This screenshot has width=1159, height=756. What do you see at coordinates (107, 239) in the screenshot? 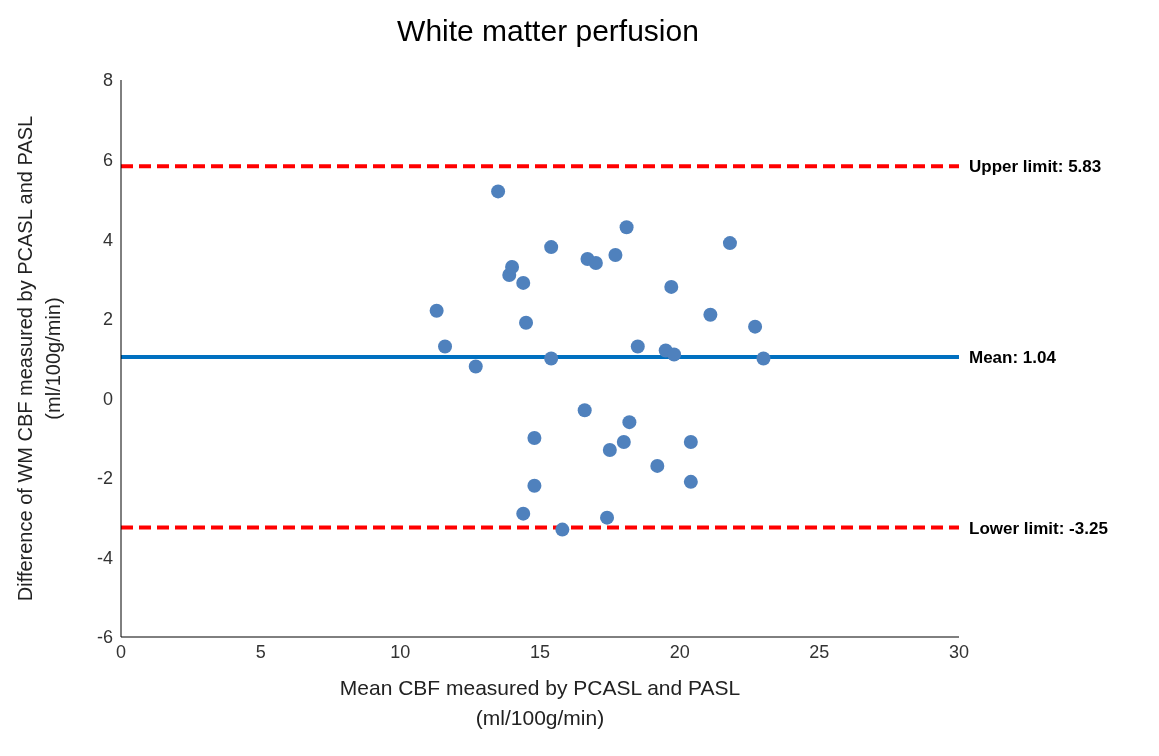
I see `y-tick-label: 4` at bounding box center [107, 239].